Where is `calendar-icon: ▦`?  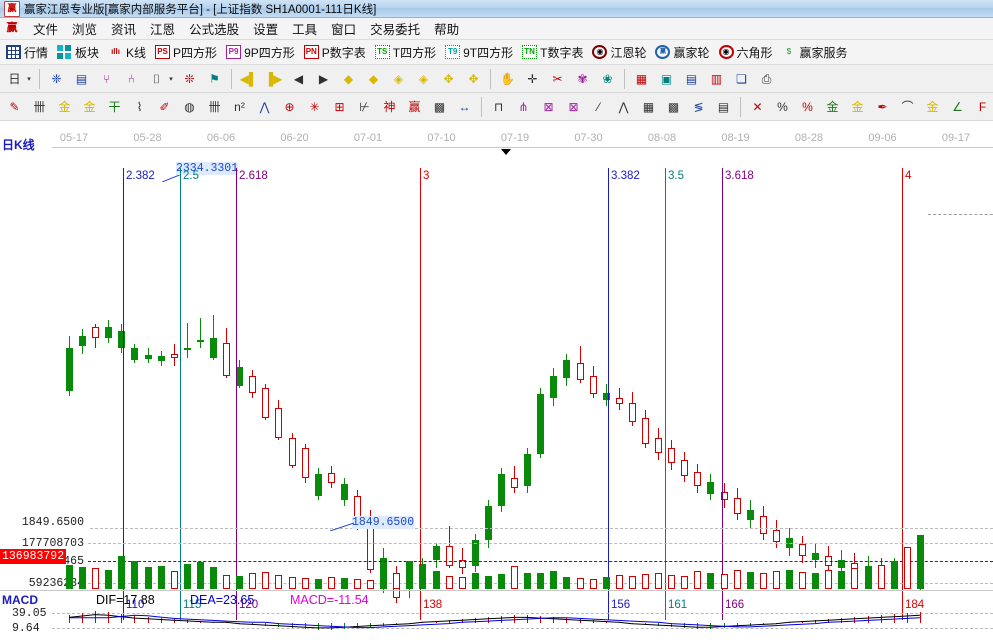 calendar-icon: ▦ is located at coordinates (641, 78).